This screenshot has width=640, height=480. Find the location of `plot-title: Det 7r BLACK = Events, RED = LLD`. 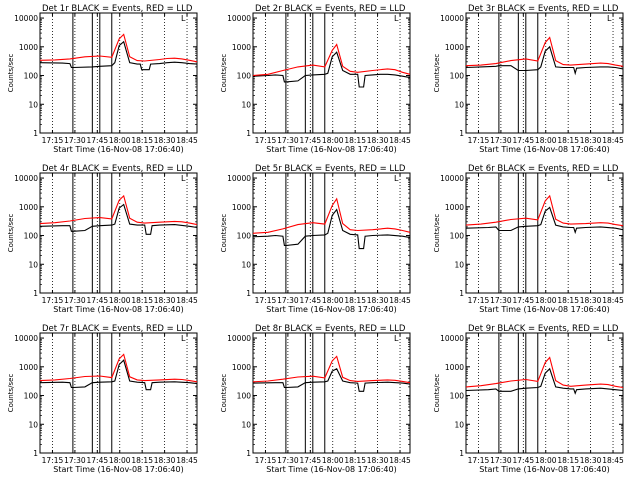

plot-title: Det 7r BLACK = Events, RED = LLD is located at coordinates (117, 329).